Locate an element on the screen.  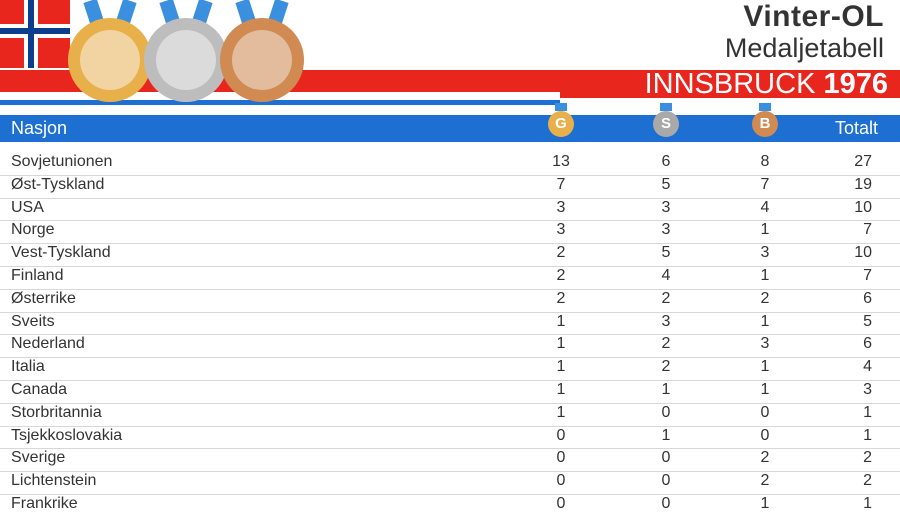
table-row: USA 3 3 4 10 is located at coordinates (450, 210).